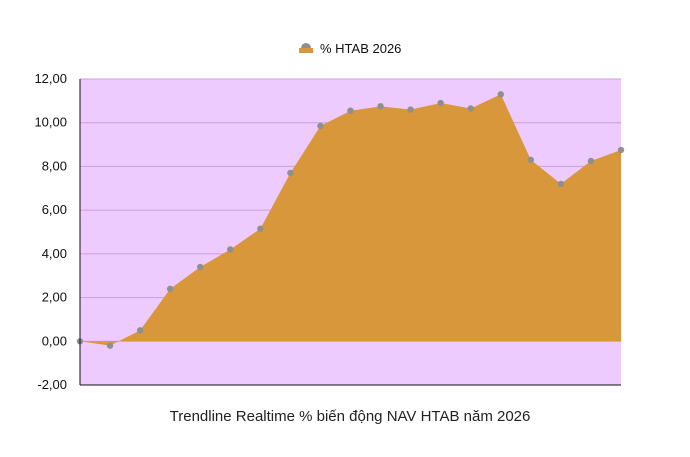  What do you see at coordinates (54, 340) in the screenshot?
I see `y-tick-label: 0,00` at bounding box center [54, 340].